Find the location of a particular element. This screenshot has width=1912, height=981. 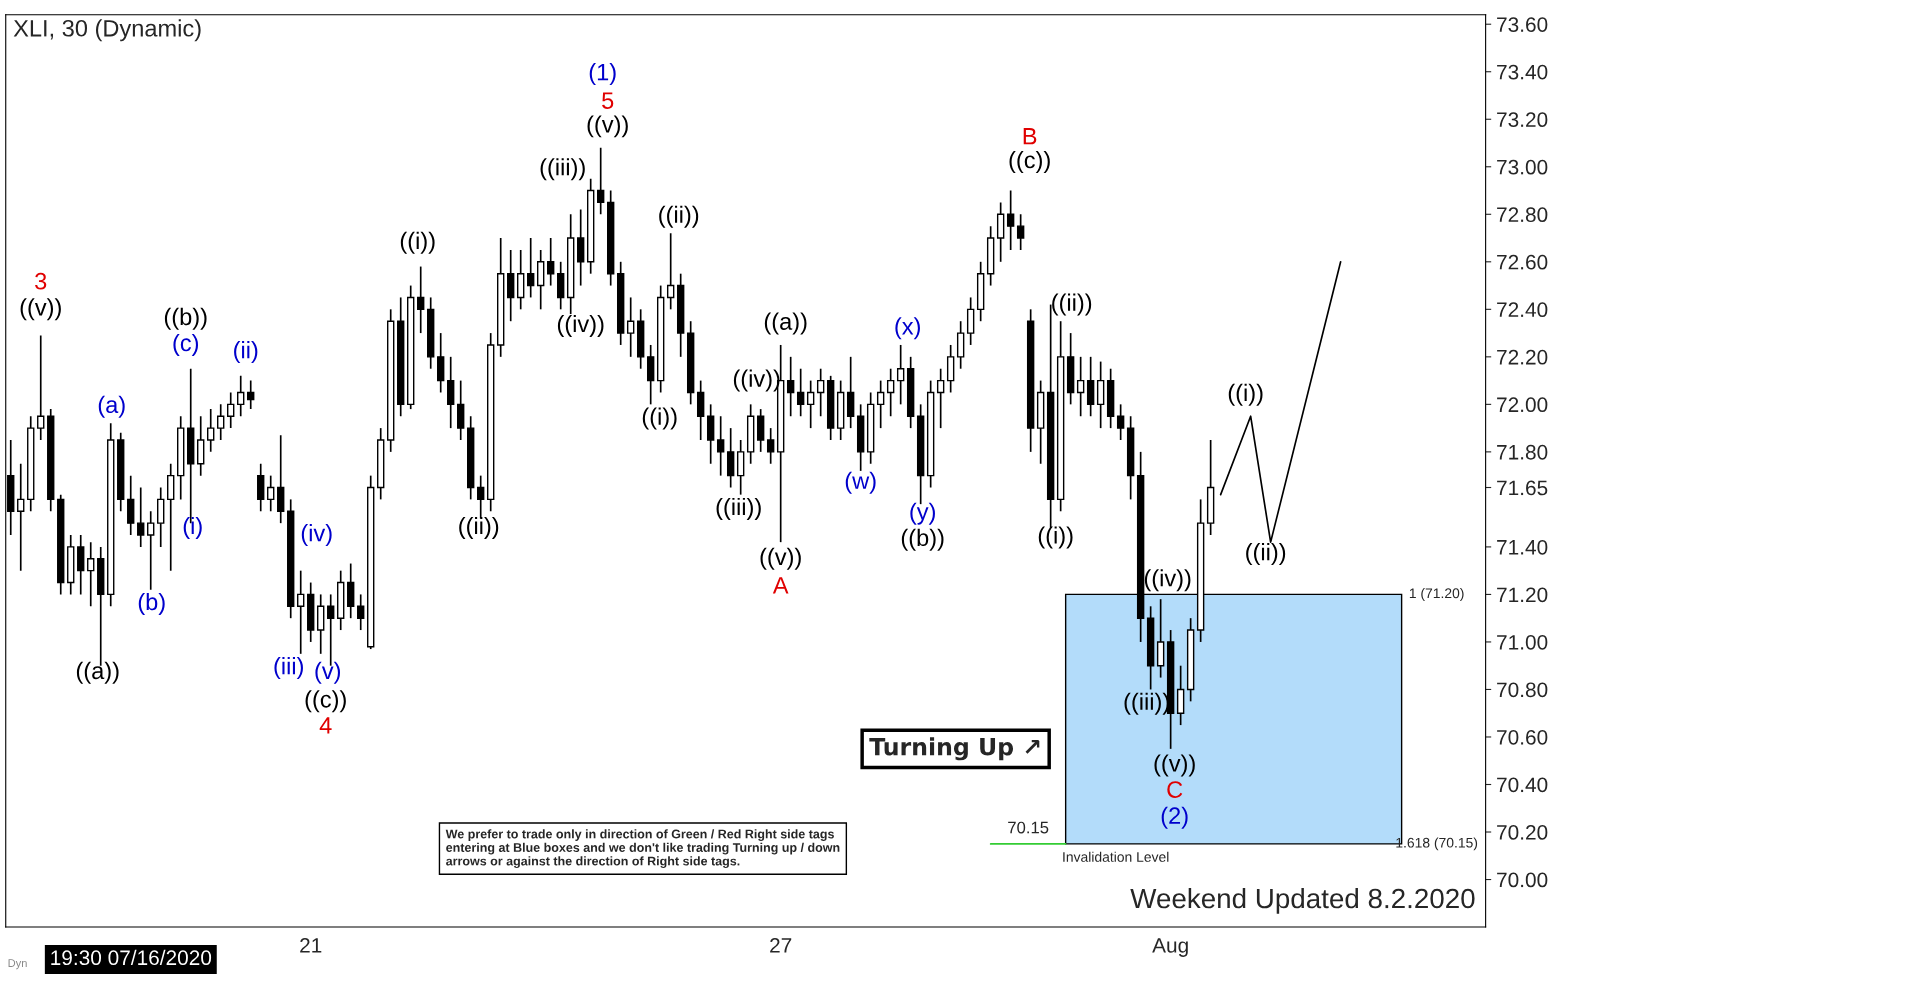

y-tick-label: 71.20 is located at coordinates (1522, 595).